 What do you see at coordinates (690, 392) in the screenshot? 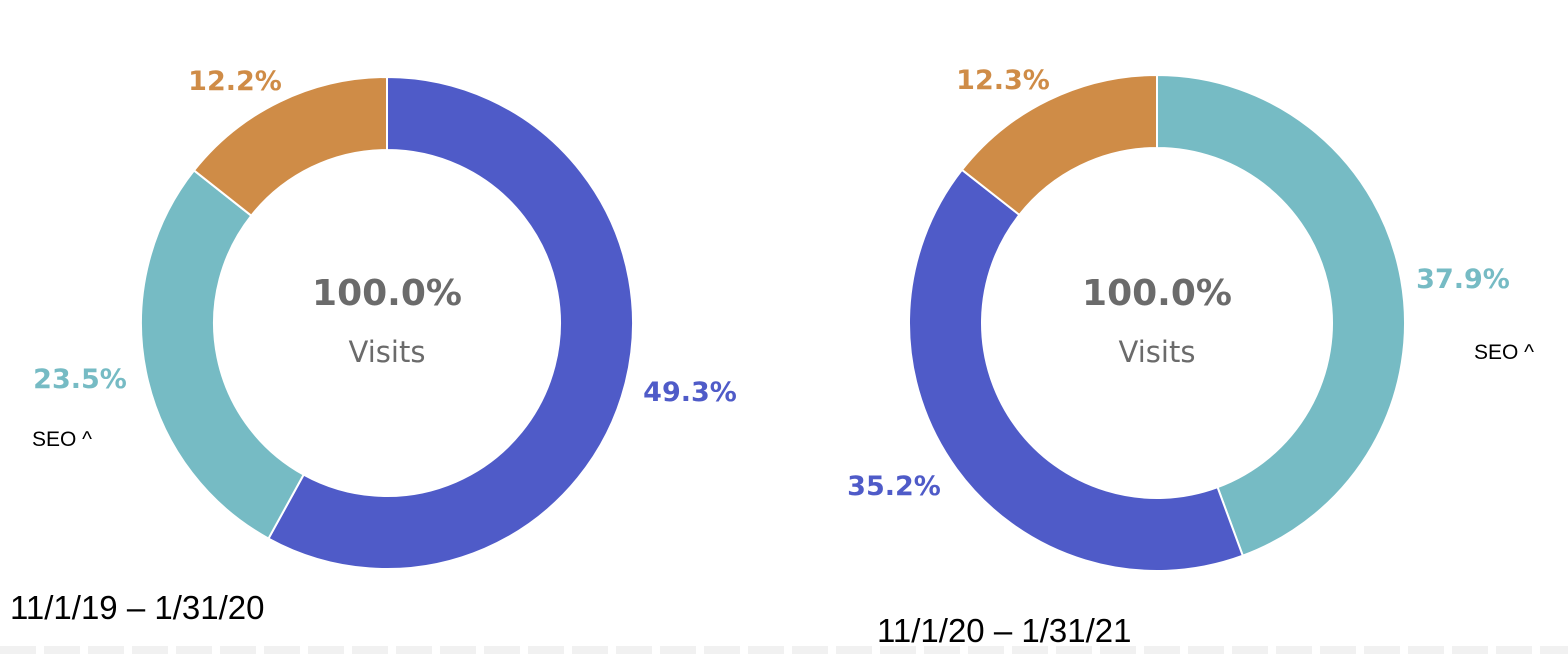
I see `slice-percent-label: 49.3%` at bounding box center [690, 392].